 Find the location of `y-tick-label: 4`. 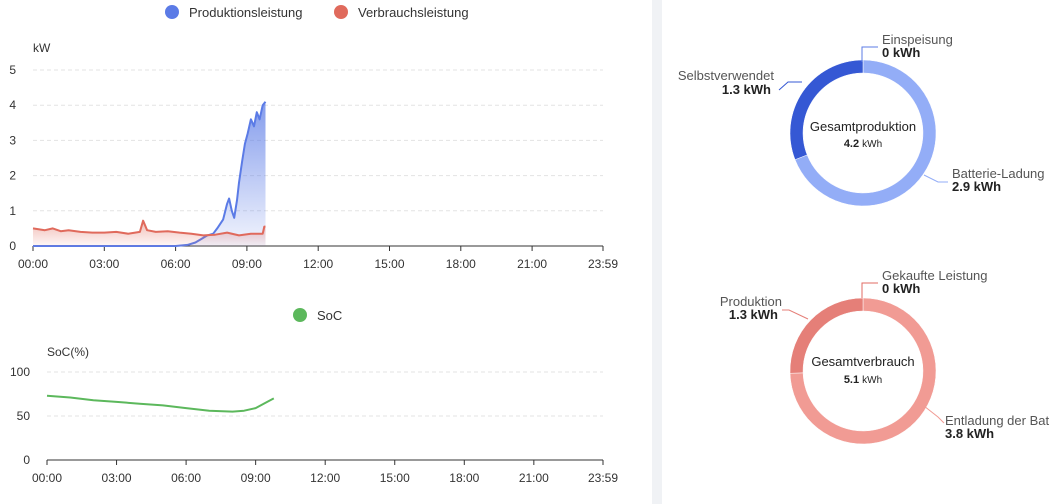

y-tick-label: 4 is located at coordinates (12, 105).